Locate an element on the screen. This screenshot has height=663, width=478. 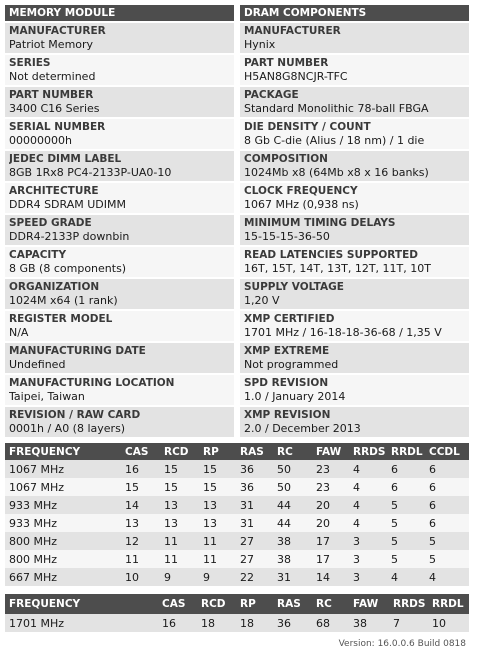
table-cell: 1701 MHz is located at coordinates (81, 623).